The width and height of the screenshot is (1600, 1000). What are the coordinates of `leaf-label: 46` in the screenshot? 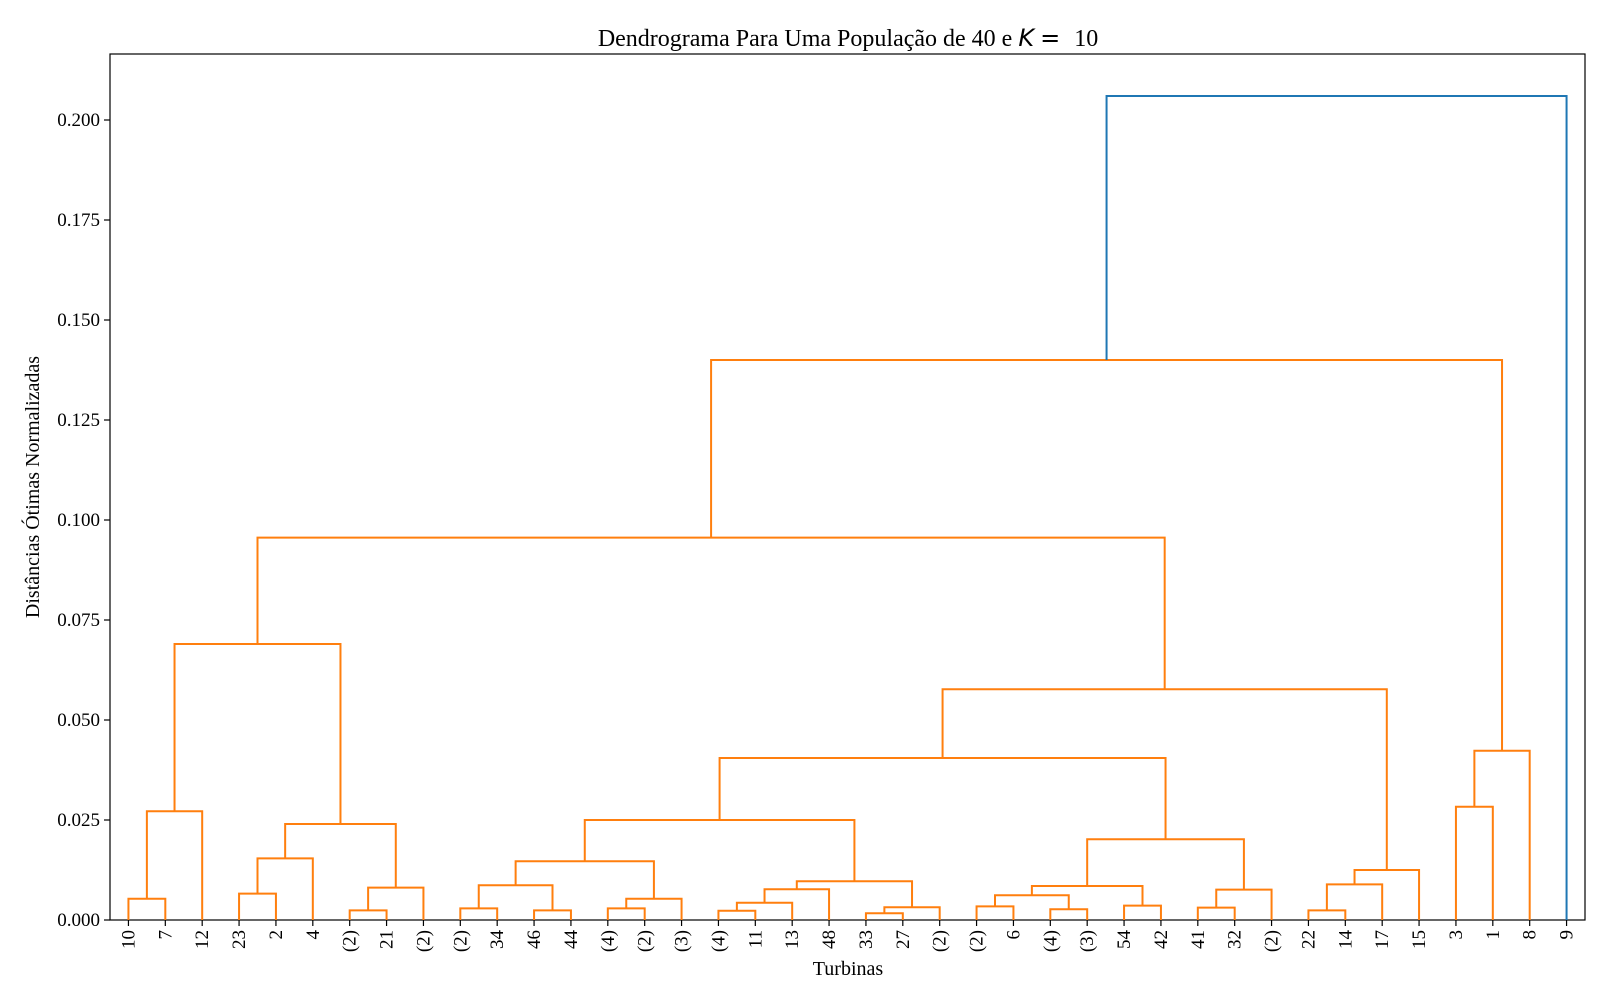 It's located at (534, 939).